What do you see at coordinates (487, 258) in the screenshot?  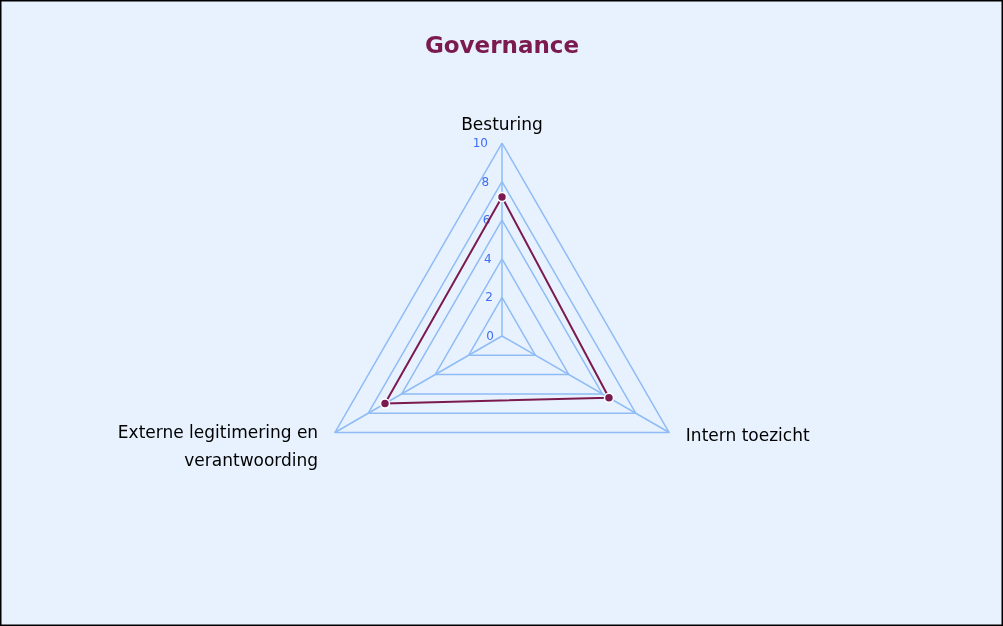 I see `y-tick-label: 4` at bounding box center [487, 258].